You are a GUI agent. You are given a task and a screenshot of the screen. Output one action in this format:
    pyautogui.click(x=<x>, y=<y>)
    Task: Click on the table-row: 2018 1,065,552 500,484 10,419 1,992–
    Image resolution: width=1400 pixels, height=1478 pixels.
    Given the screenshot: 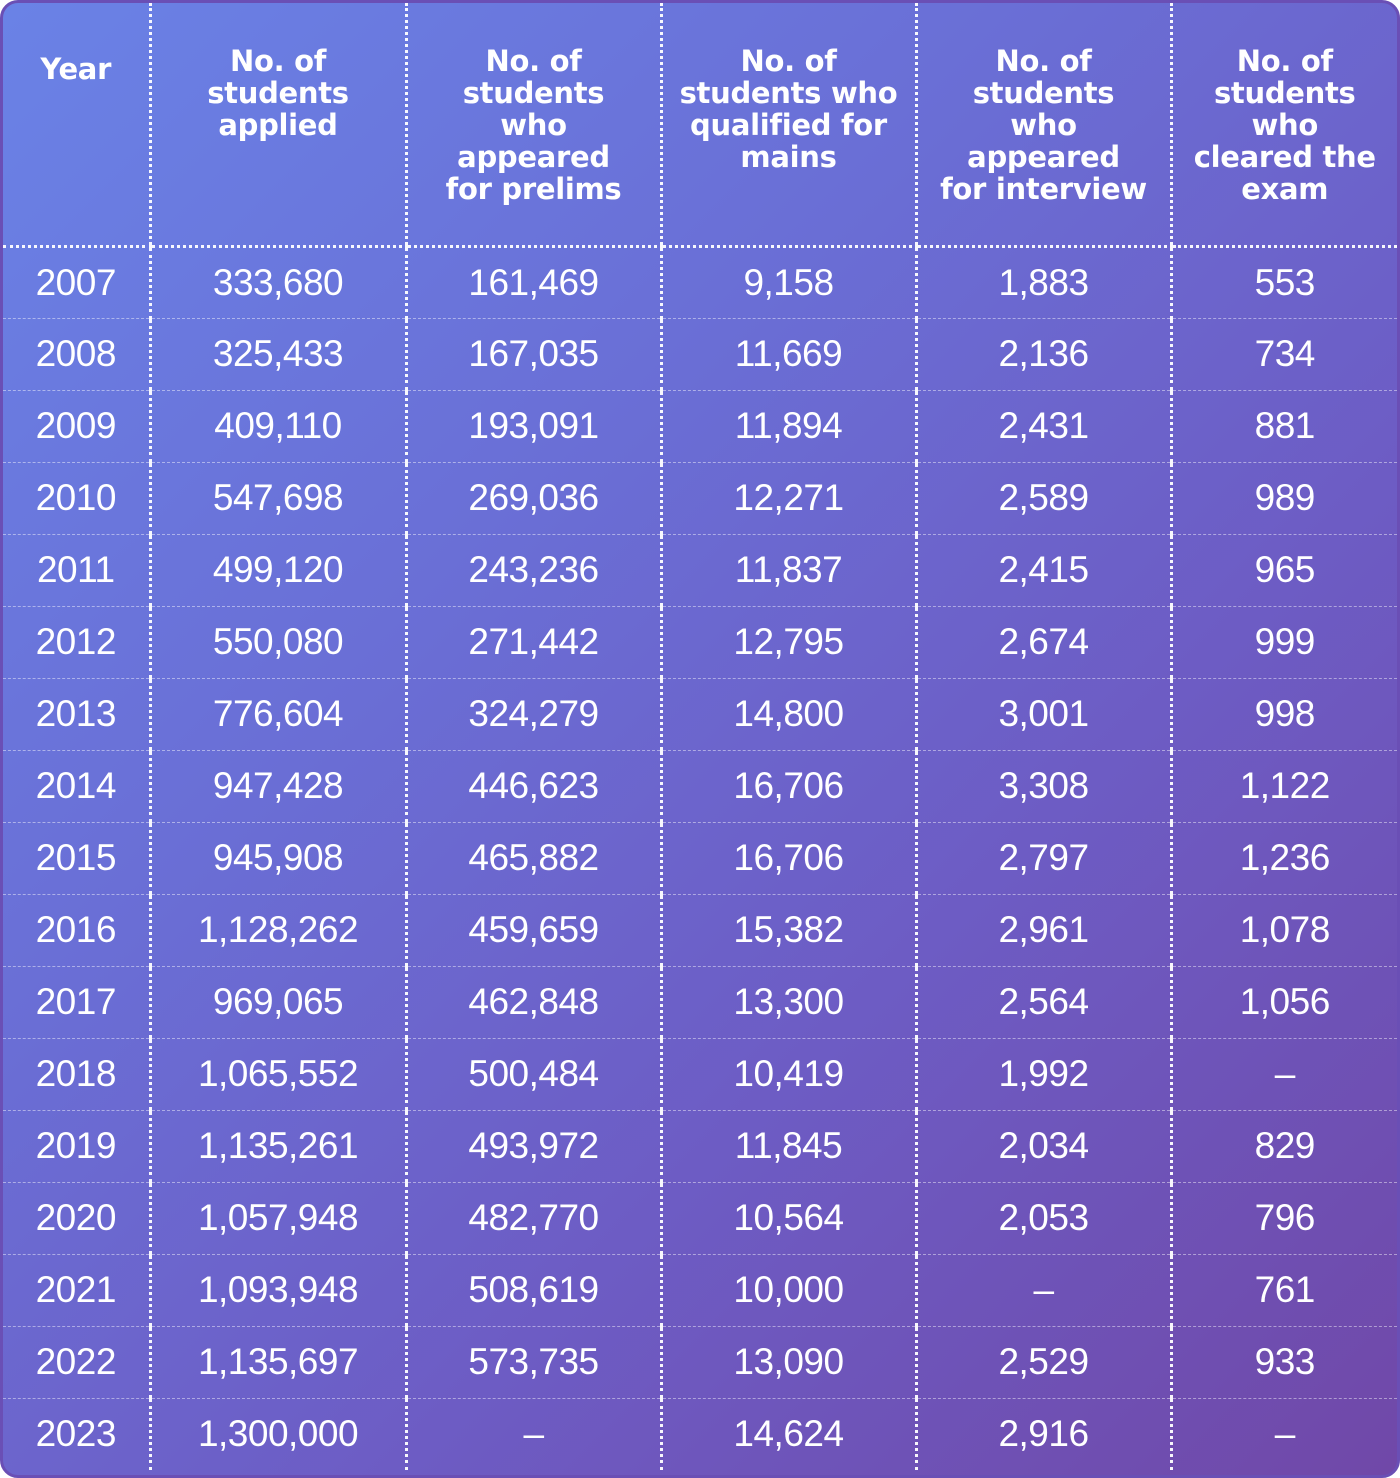 What is the action you would take?
    pyautogui.click(x=700, y=1074)
    